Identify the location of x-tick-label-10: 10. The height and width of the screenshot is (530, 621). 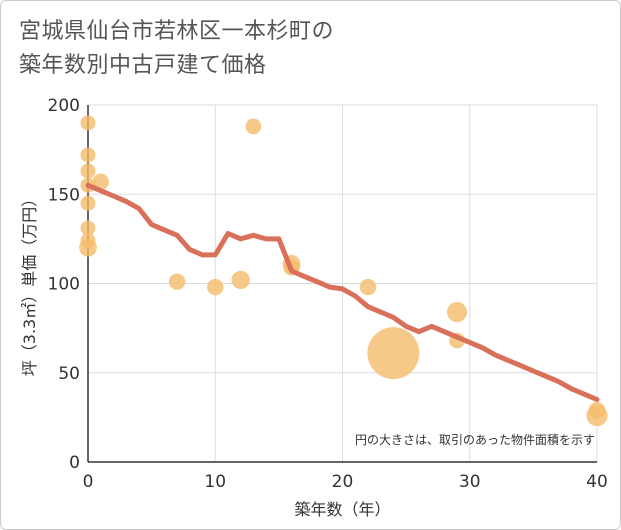
(215, 482).